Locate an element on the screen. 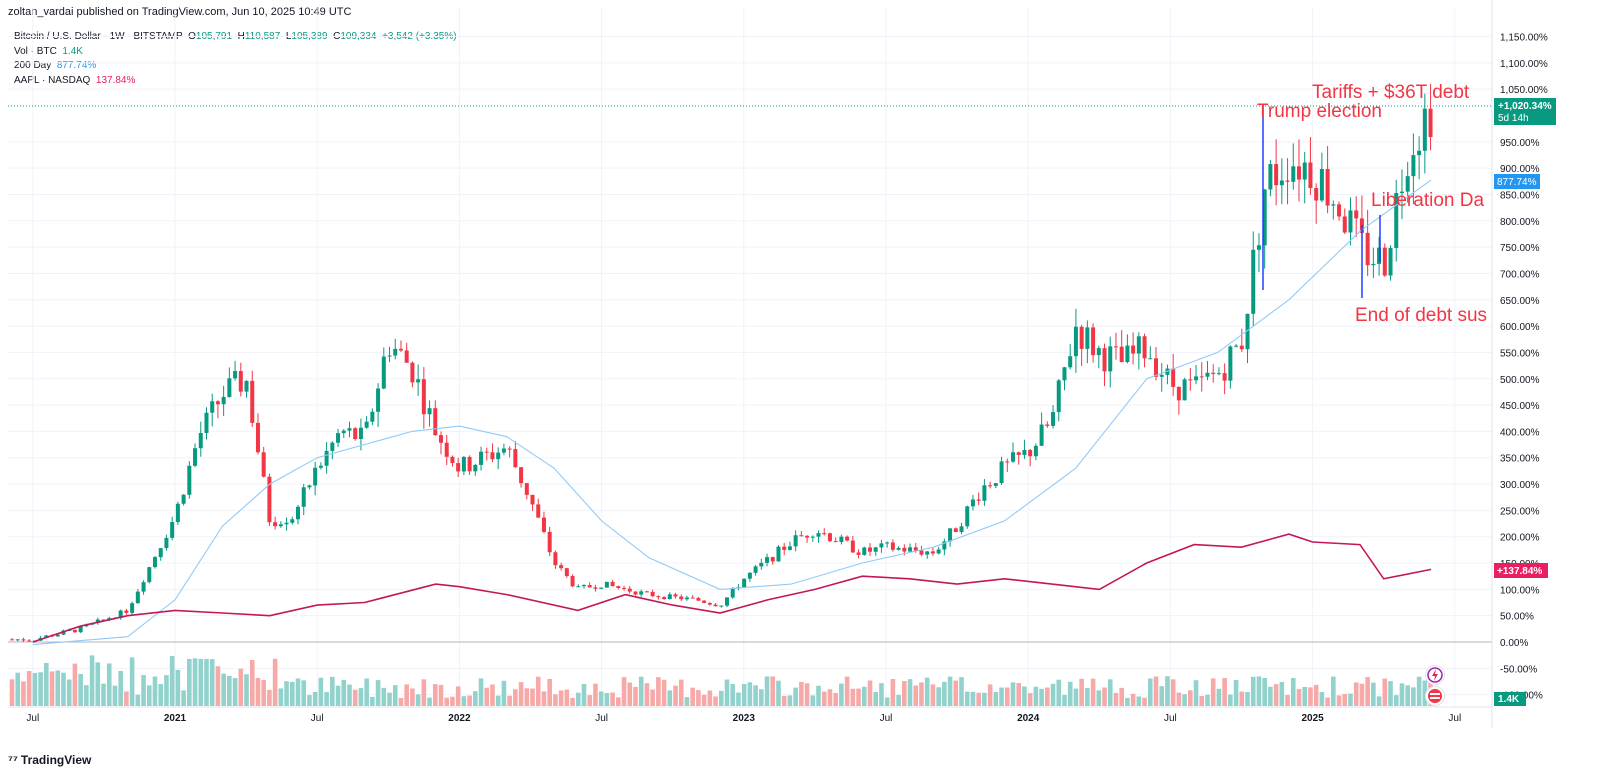 Image resolution: width=1600 pixels, height=776 pixels. legend-row-volume: Vol · BTC 1.4K is located at coordinates (235, 52).